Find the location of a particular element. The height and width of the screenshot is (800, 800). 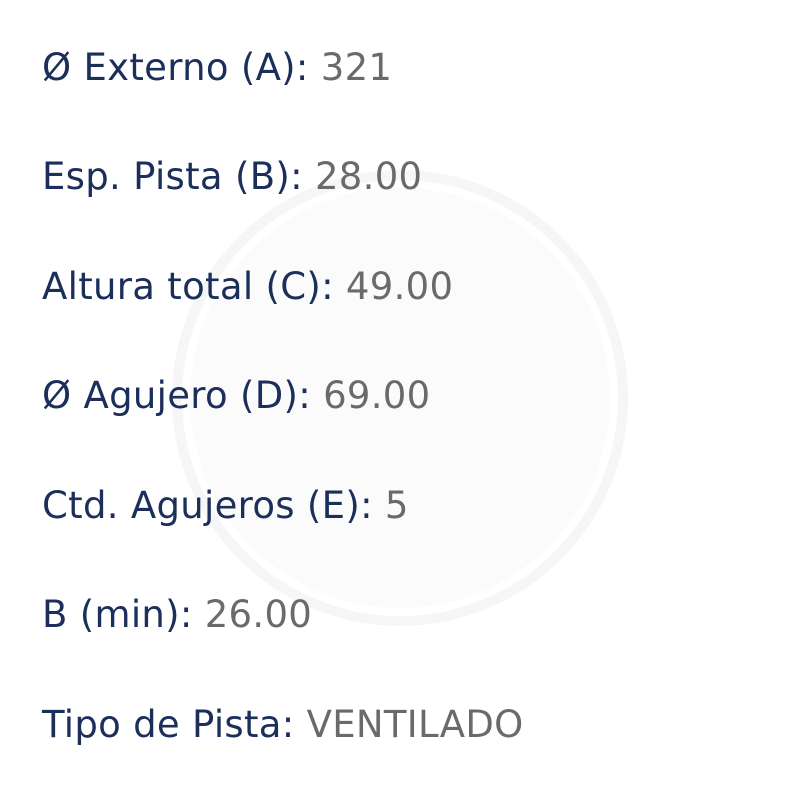

spec-value: 69.00 is located at coordinates (377, 395).